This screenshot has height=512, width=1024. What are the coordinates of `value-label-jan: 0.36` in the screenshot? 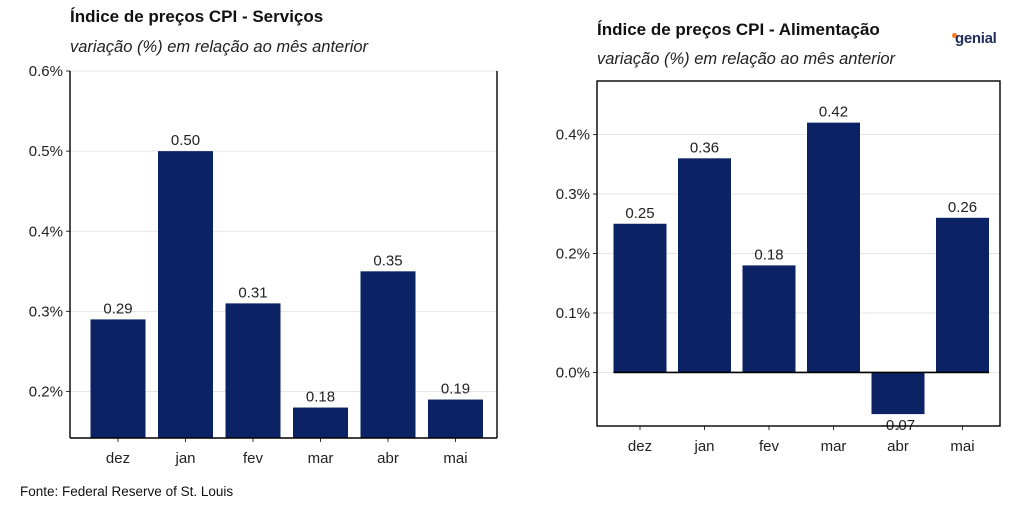 It's located at (704, 147).